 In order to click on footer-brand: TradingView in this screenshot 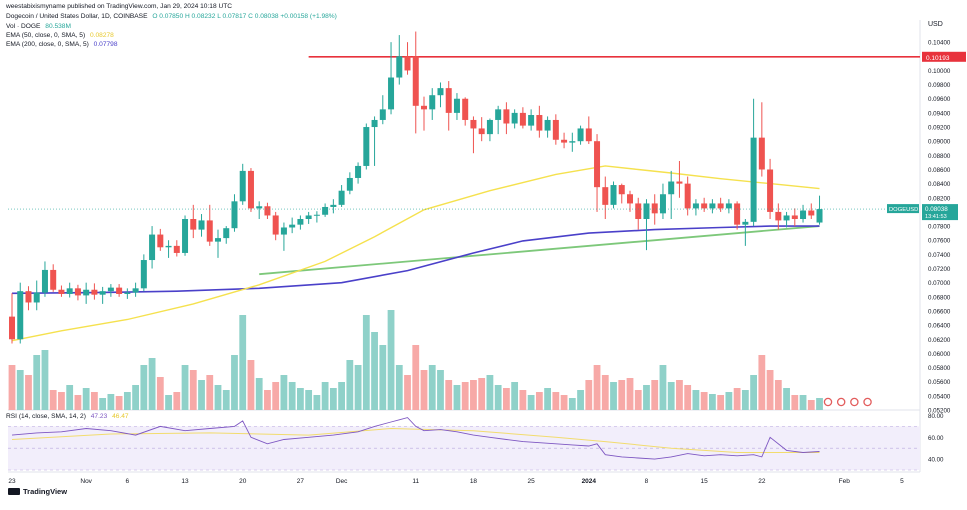, I will do `click(45, 491)`.